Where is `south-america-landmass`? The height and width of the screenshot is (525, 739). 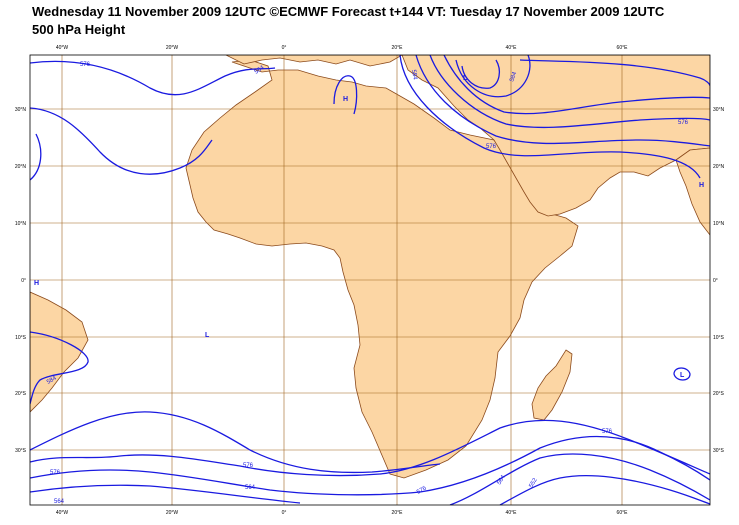 south-america-landmass is located at coordinates (59, 352).